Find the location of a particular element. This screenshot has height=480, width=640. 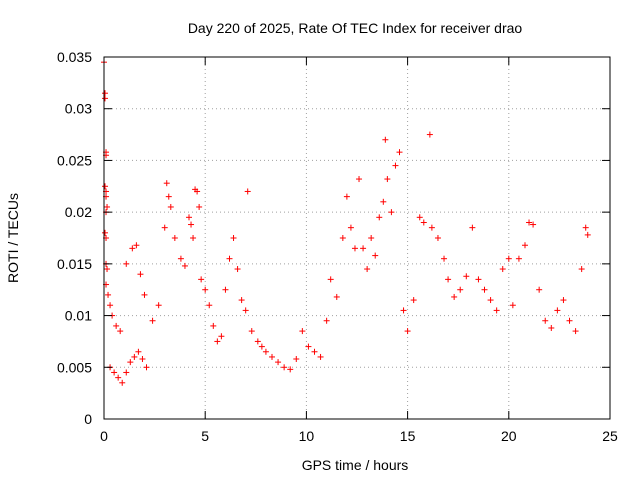

y-tick-label: 0.015 is located at coordinates (74, 264).